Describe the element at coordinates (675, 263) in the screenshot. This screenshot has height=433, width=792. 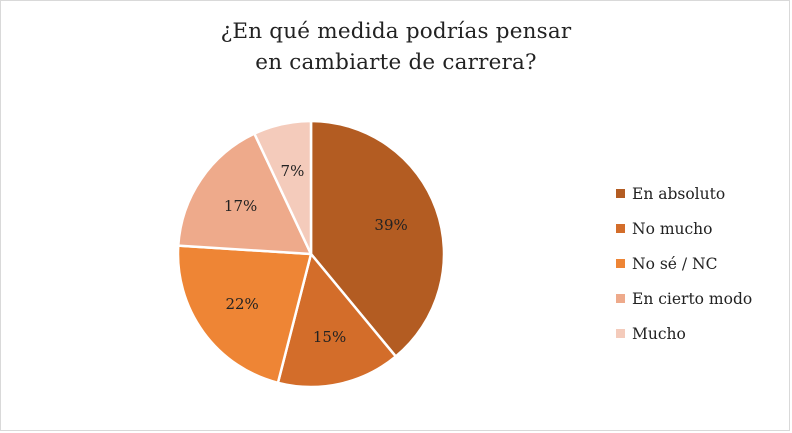
I see `legend-label-2: No sé / NC` at that location.